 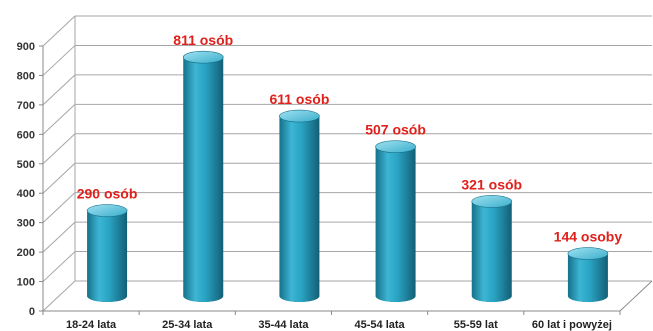 What do you see at coordinates (572, 325) in the screenshot?
I see `x-tick-label: 60 lat i powyżej` at bounding box center [572, 325].